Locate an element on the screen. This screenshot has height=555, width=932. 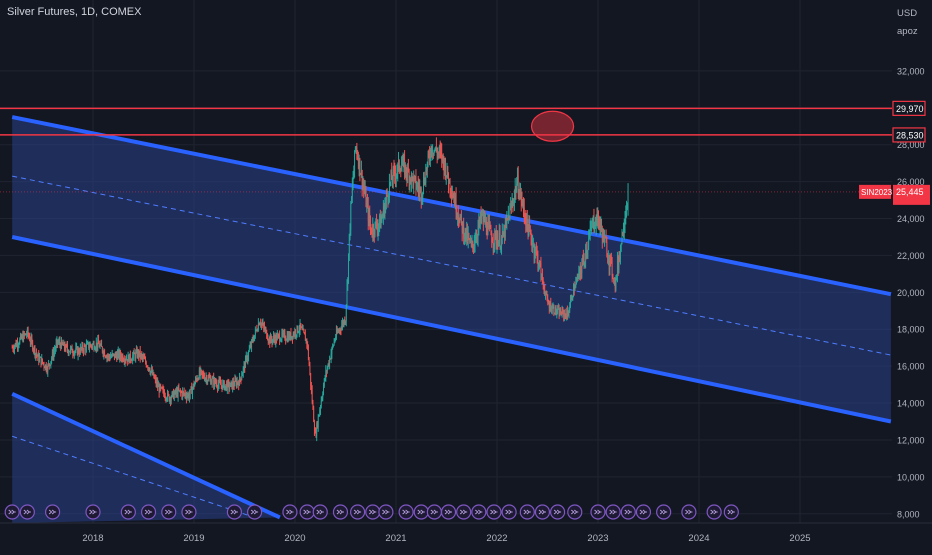
highlight-ellipse is located at coordinates (552, 126).